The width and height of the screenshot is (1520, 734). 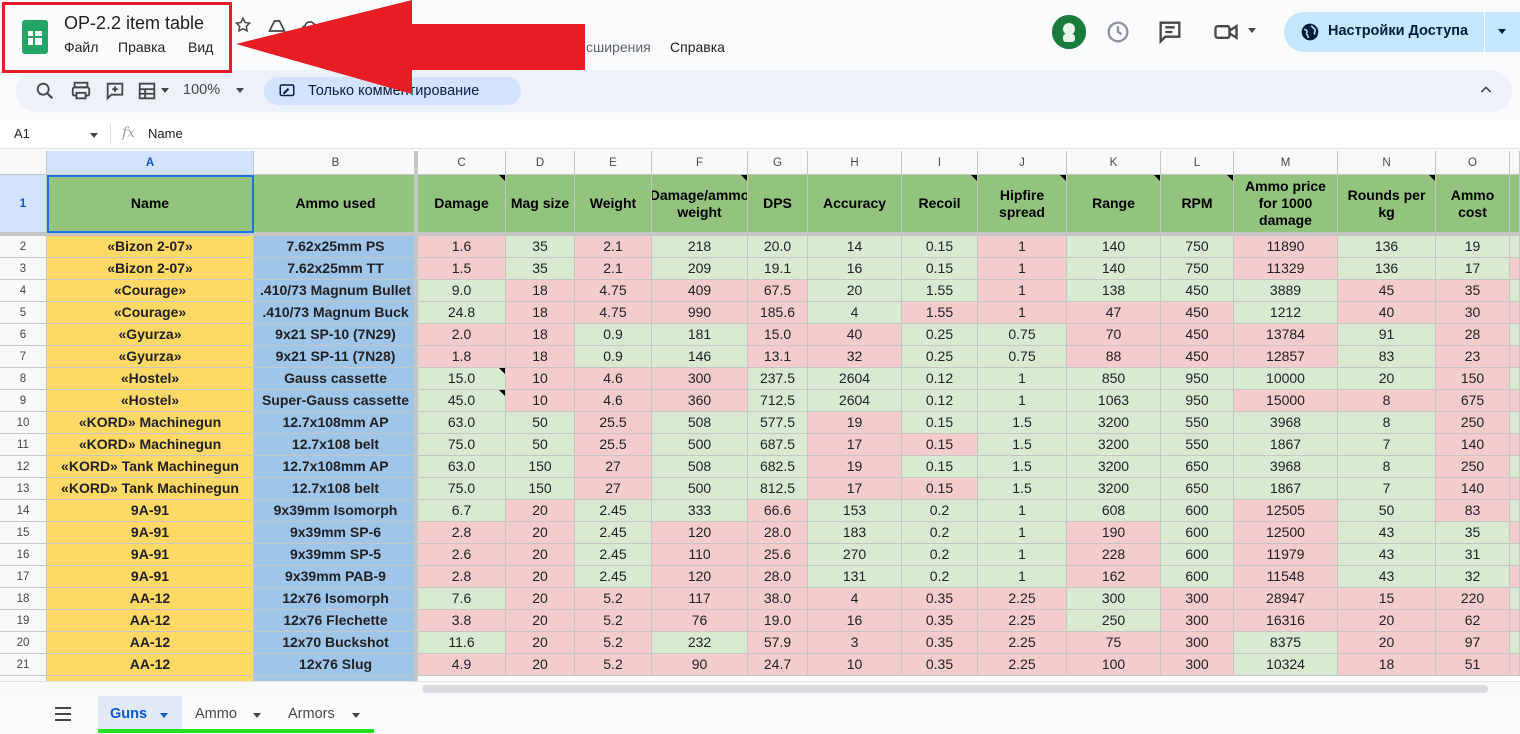 I want to click on table-cell: 550, so click(x=1197, y=423).